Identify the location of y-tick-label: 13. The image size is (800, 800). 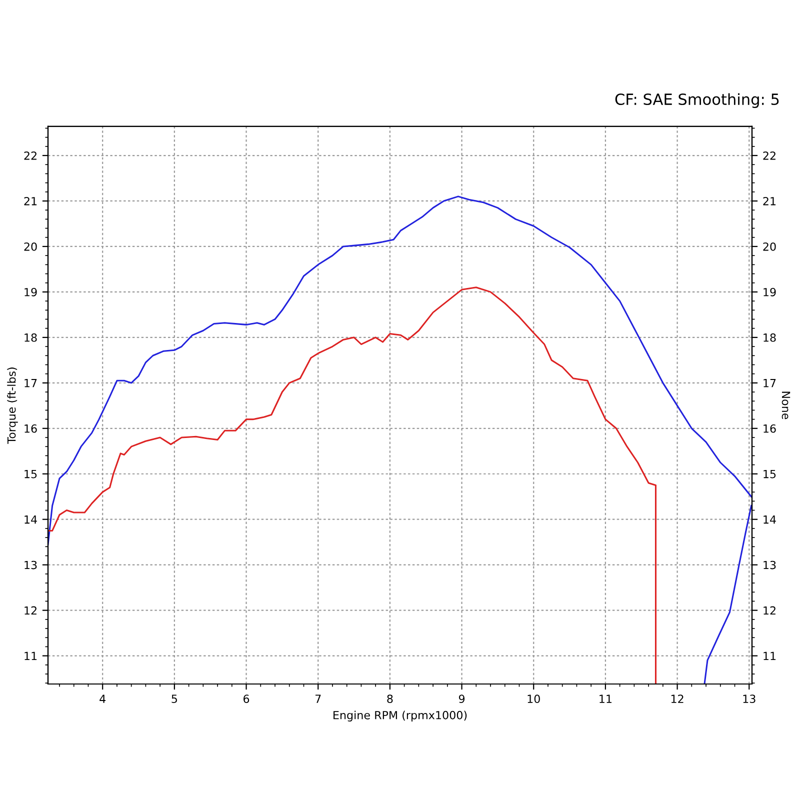
(30, 565).